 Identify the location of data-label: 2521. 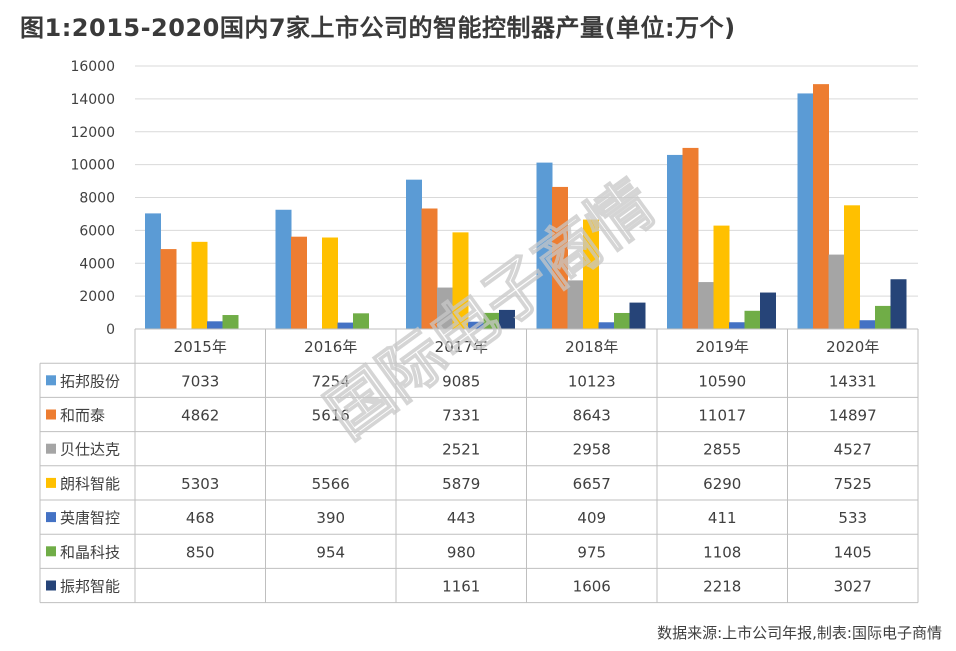
(461, 450).